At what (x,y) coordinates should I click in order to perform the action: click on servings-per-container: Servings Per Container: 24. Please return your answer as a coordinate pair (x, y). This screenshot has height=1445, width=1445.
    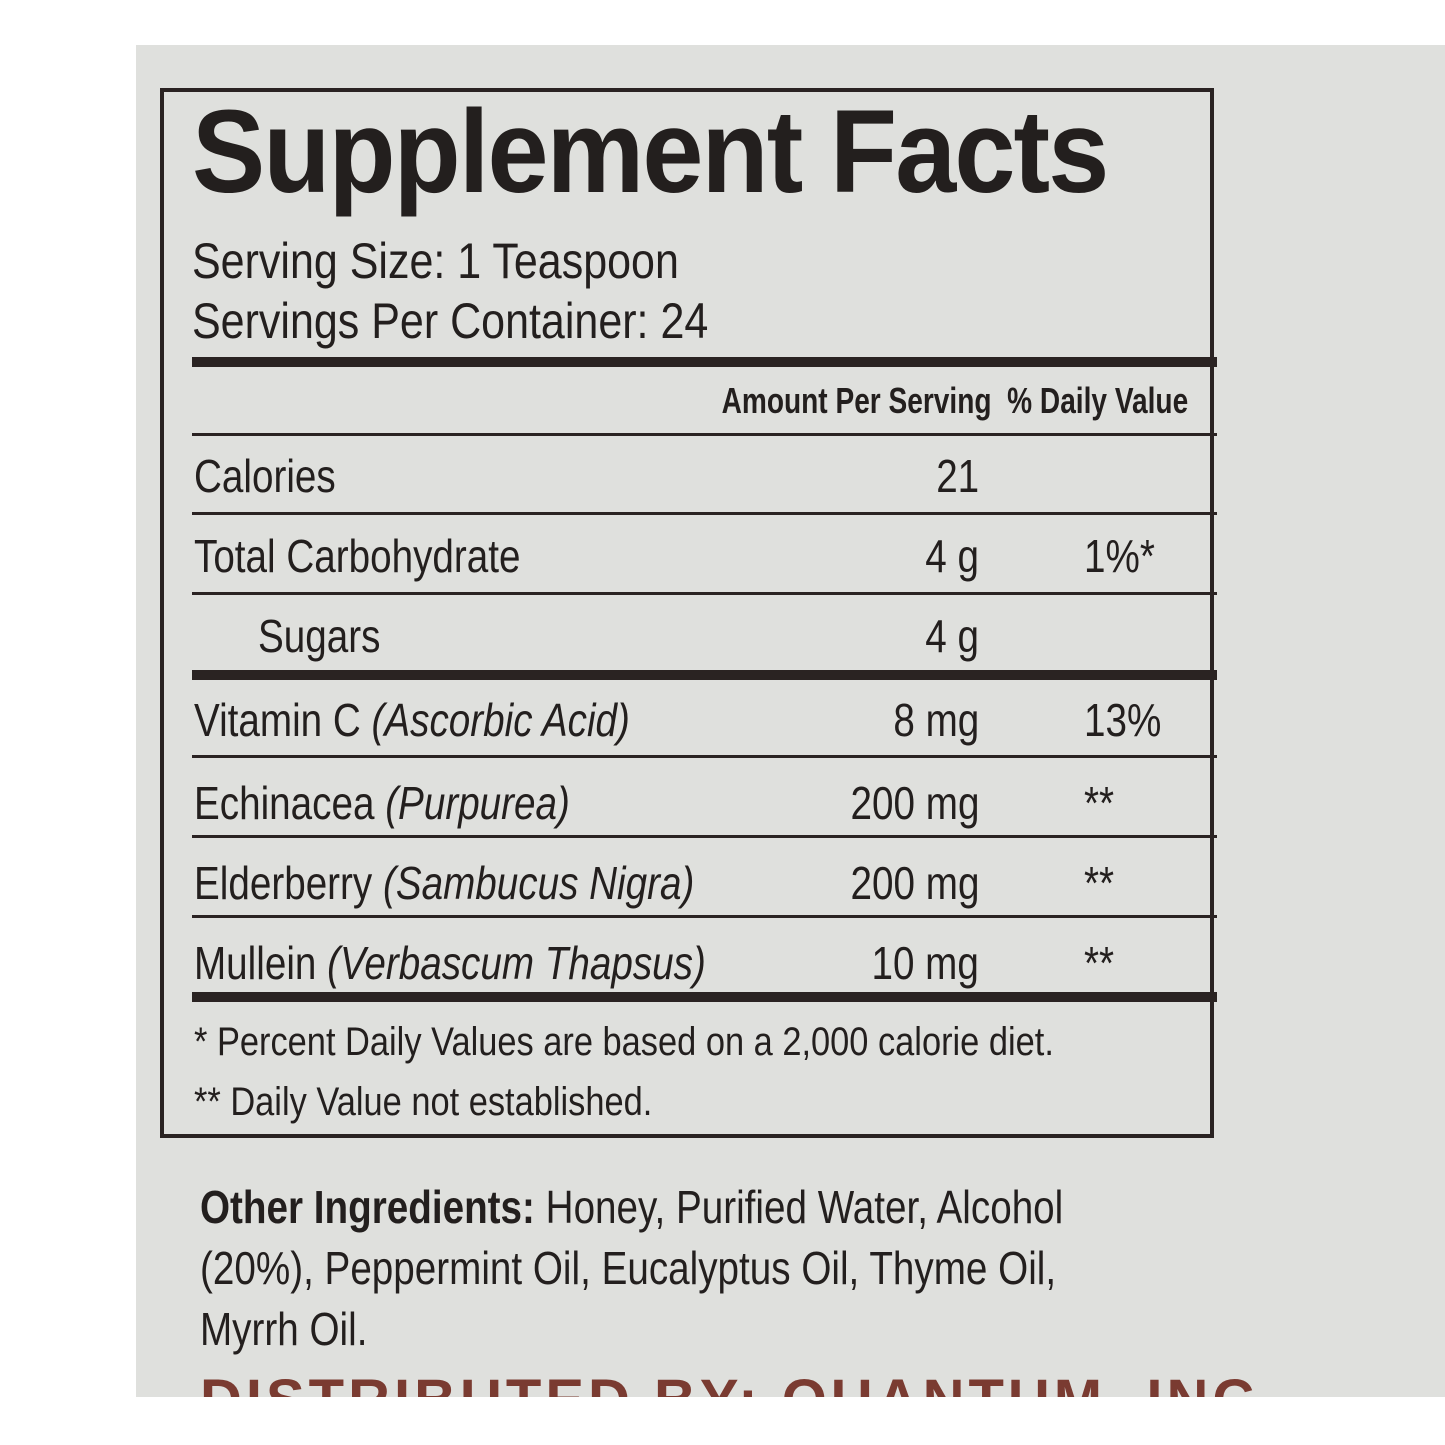
    Looking at the image, I should click on (450, 321).